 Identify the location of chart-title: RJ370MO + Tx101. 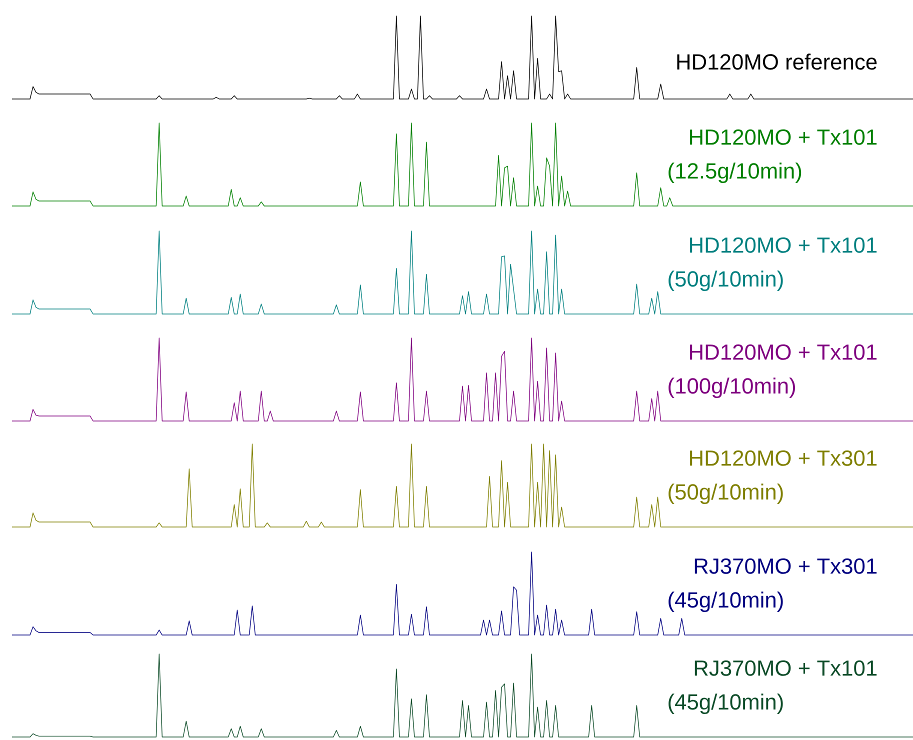
(785, 668).